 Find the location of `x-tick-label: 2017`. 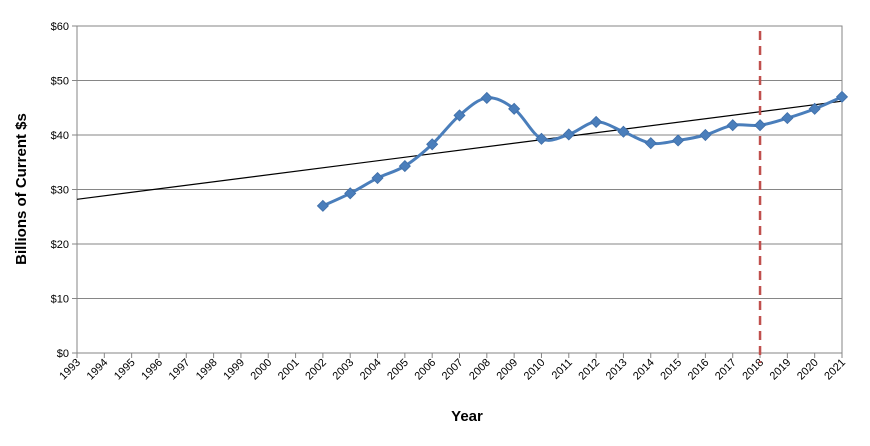

x-tick-label: 2017 is located at coordinates (726, 370).